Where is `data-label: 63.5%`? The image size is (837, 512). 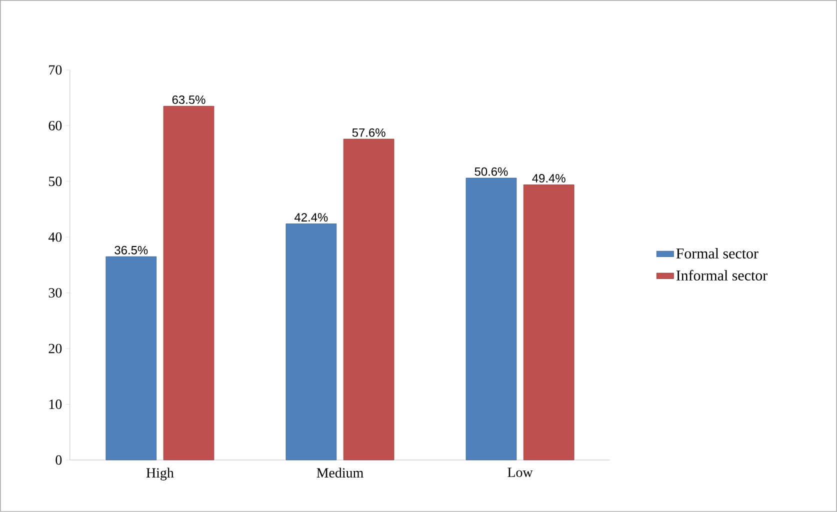 data-label: 63.5% is located at coordinates (189, 100).